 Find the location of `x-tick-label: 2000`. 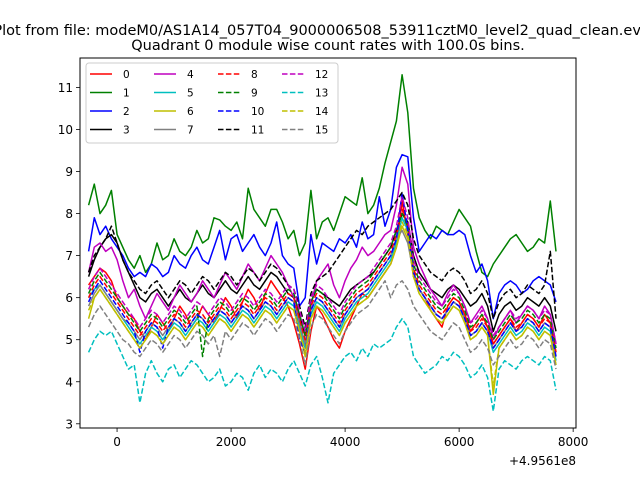

x-tick-label: 2000 is located at coordinates (231, 442).